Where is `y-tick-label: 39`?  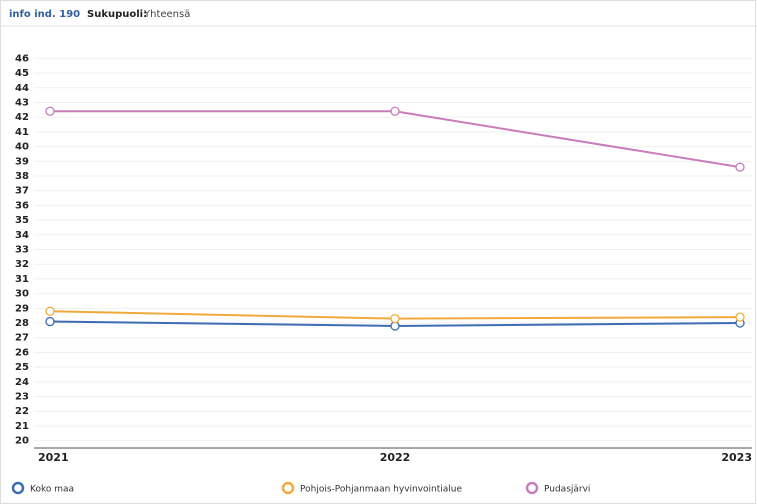
y-tick-label: 39 is located at coordinates (22, 161).